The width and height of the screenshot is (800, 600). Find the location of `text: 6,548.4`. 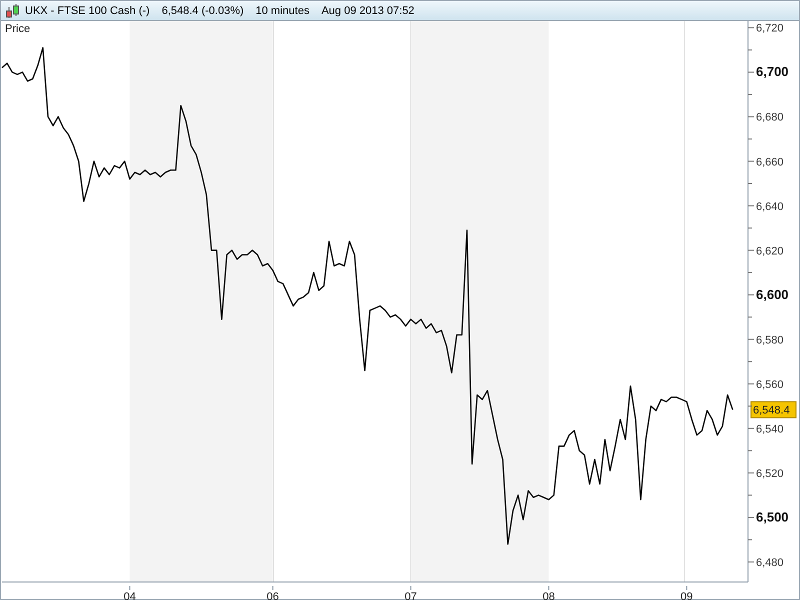

text: 6,548.4 is located at coordinates (771, 410).